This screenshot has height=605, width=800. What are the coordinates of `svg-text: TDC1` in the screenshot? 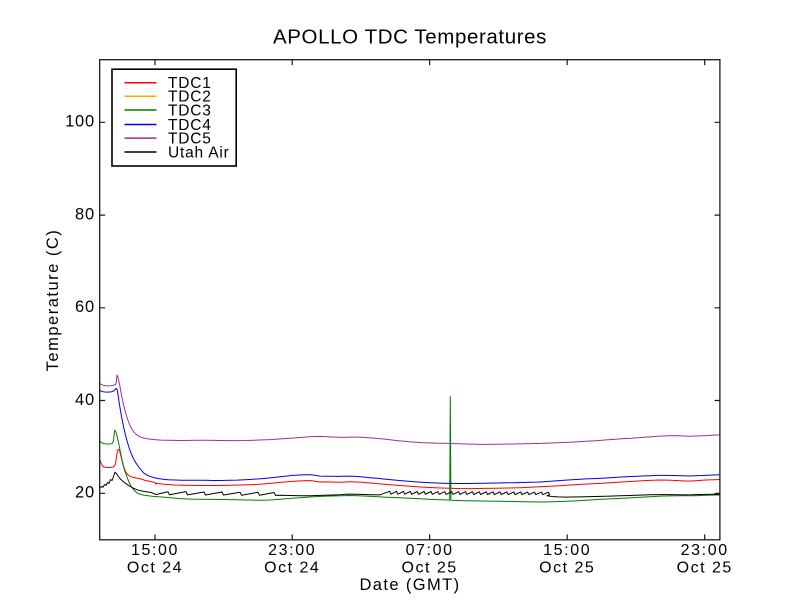 It's located at (190, 83).